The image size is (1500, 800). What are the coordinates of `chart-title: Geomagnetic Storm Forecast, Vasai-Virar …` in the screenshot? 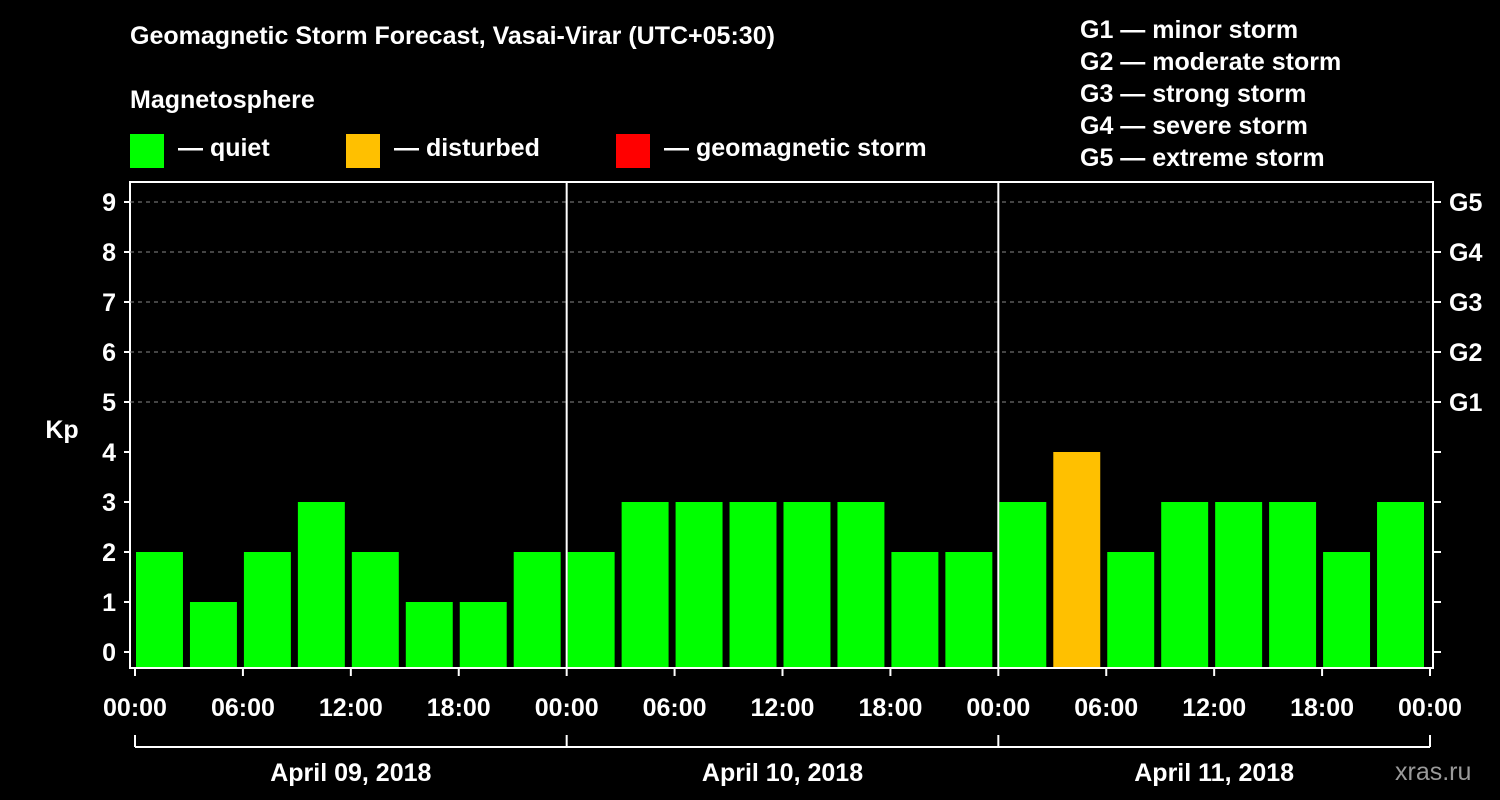 It's located at (452, 36).